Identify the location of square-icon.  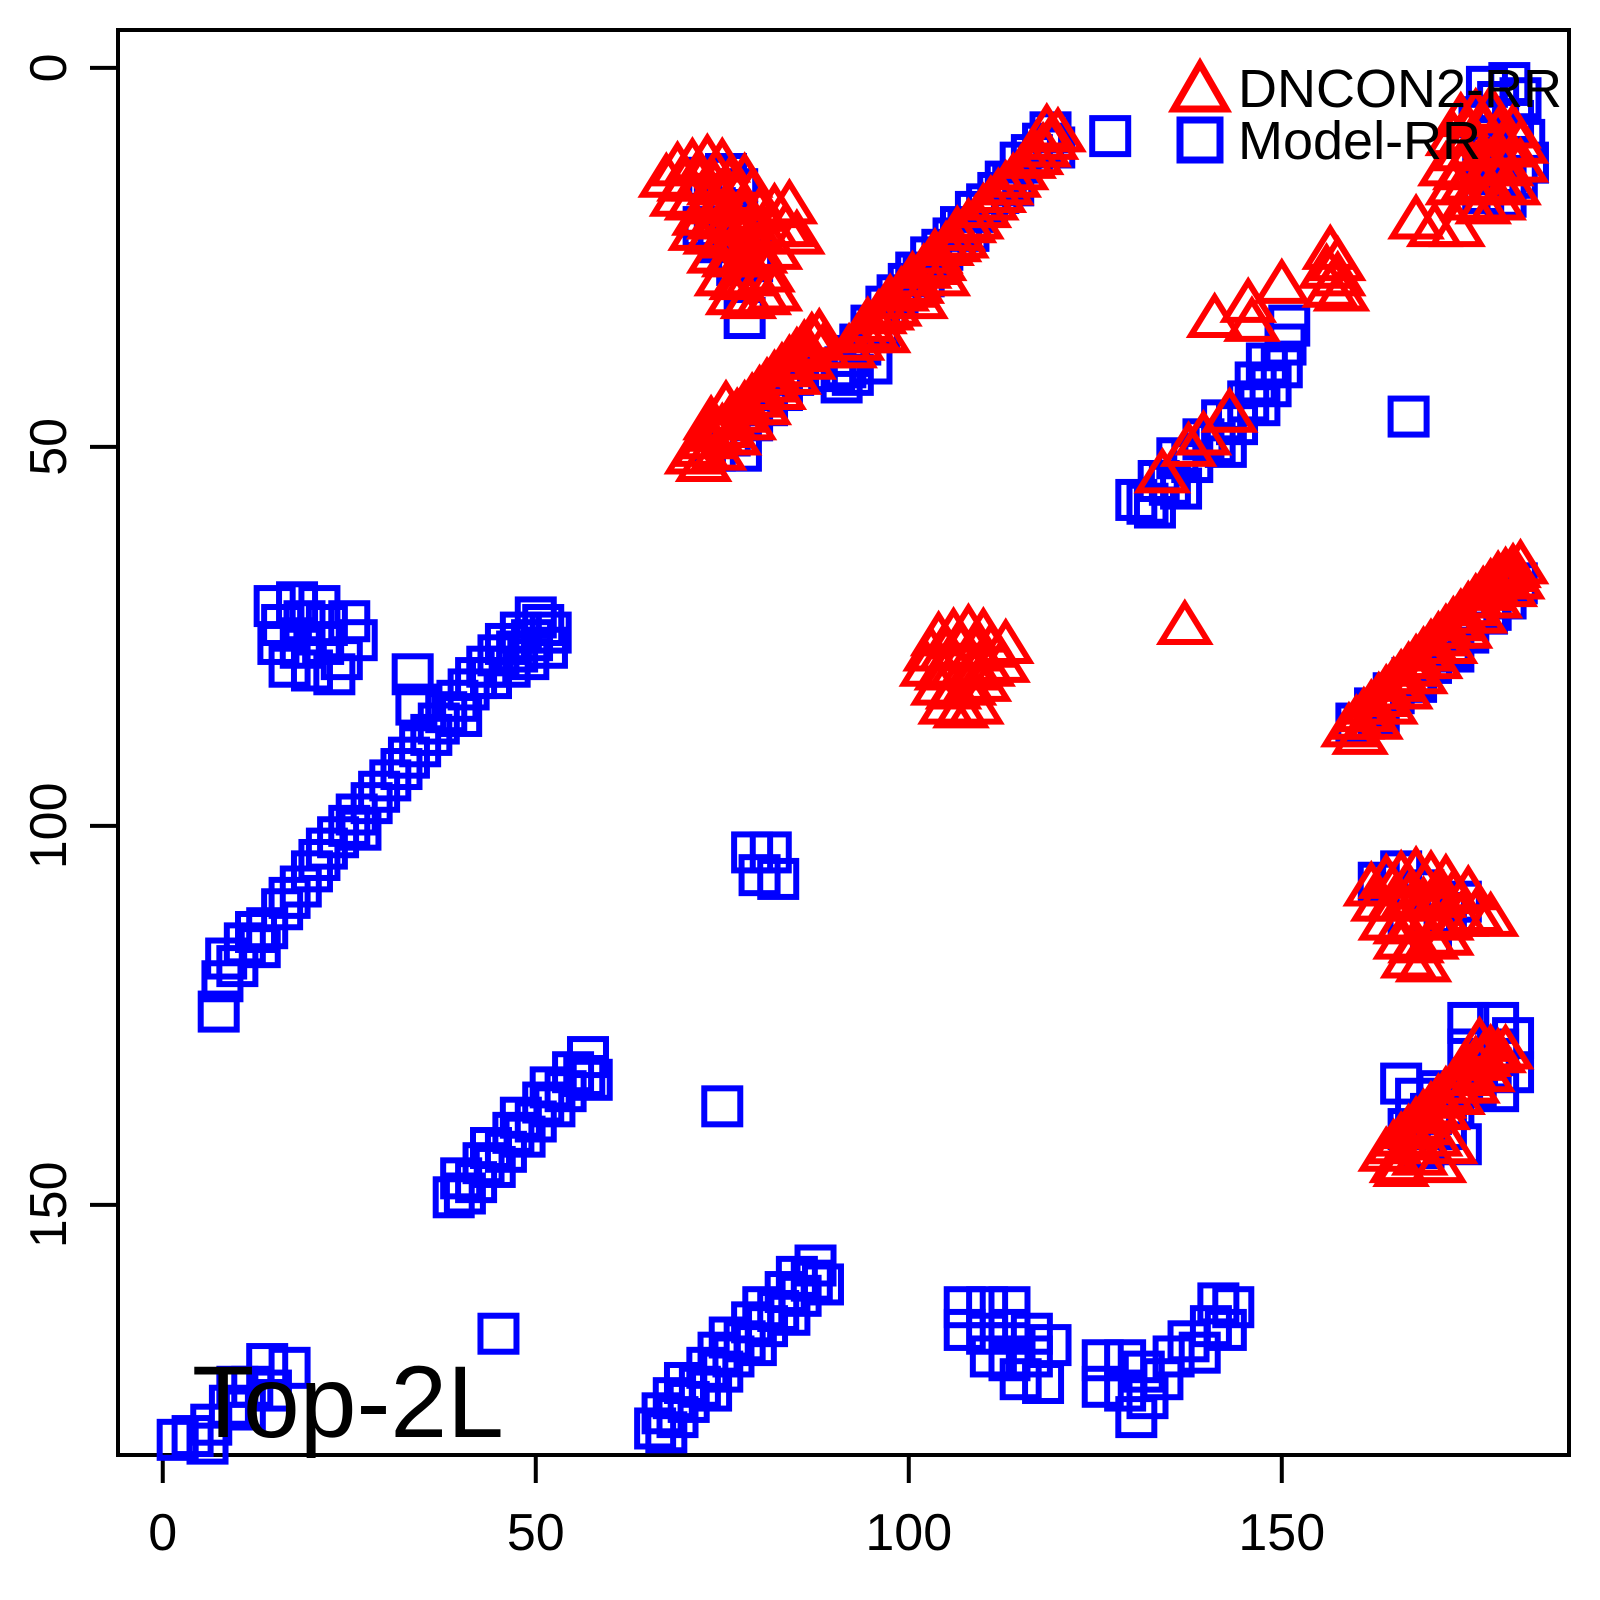
(1200, 140).